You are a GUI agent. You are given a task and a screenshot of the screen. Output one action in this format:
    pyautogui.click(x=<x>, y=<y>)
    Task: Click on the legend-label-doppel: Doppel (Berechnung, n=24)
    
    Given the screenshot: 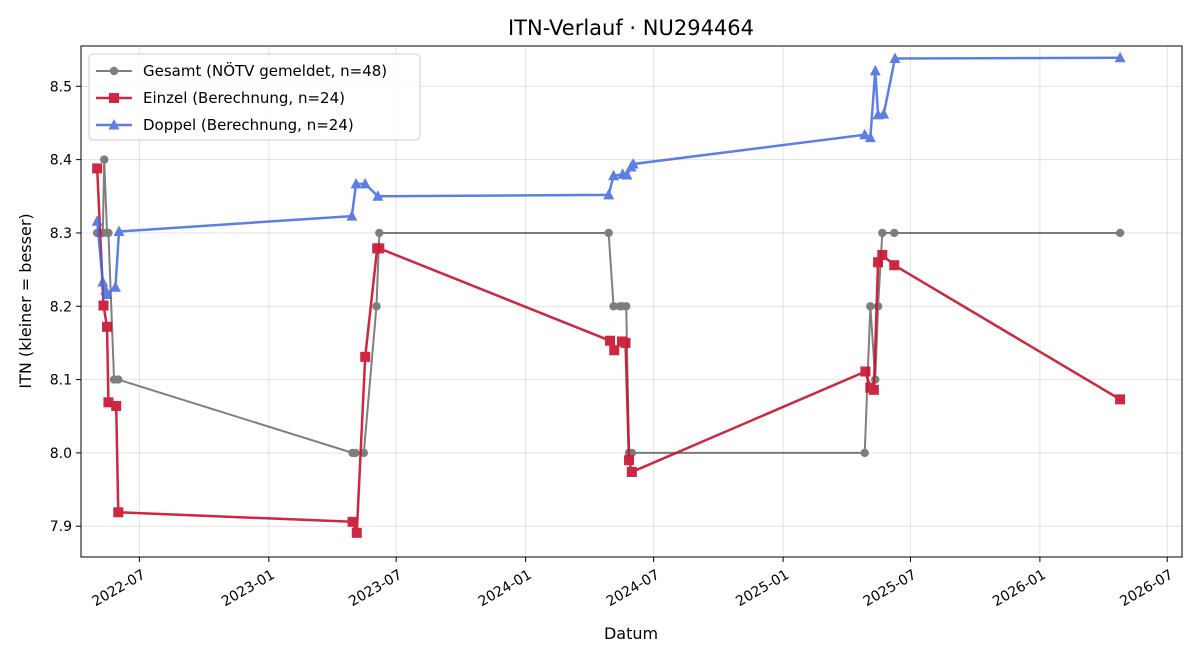 What is the action you would take?
    pyautogui.click(x=248, y=125)
    